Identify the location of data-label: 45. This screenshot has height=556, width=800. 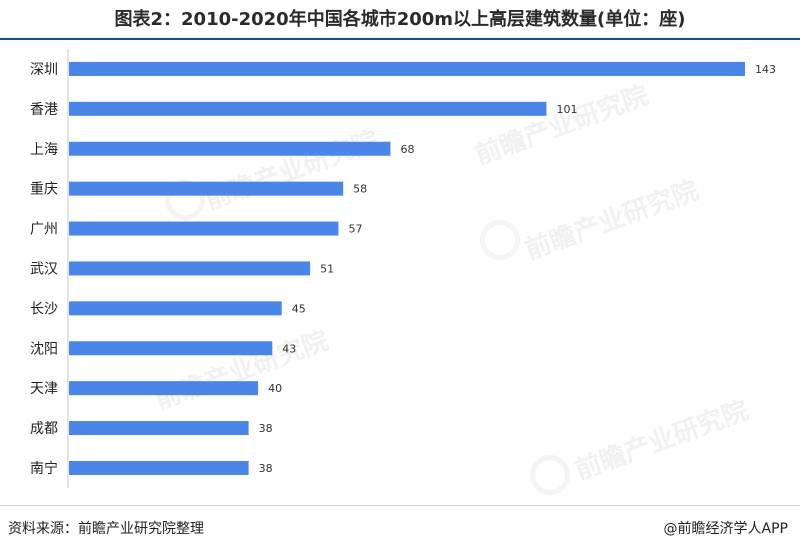
(299, 308).